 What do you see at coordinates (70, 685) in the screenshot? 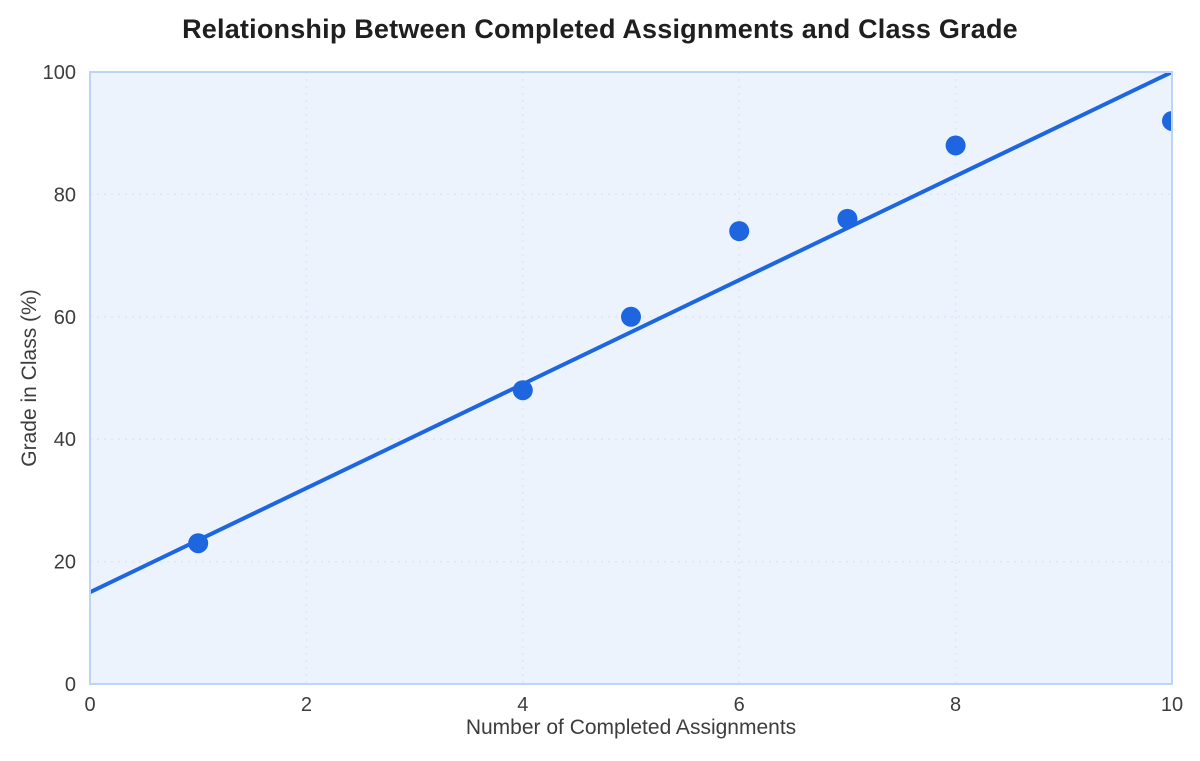
I see `y-tick-label: 0` at bounding box center [70, 685].